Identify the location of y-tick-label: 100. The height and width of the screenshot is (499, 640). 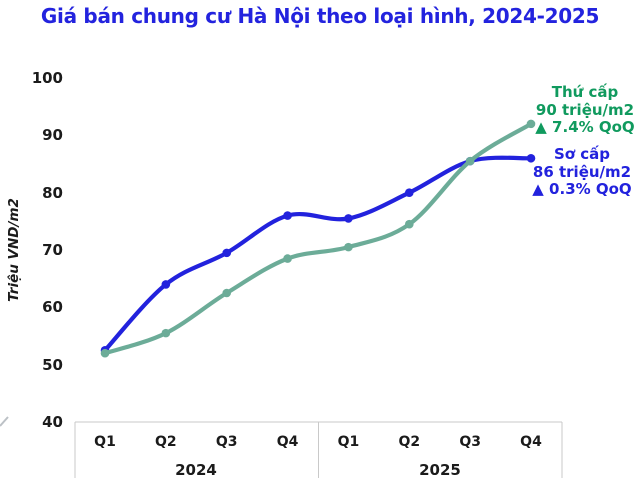
(47, 78).